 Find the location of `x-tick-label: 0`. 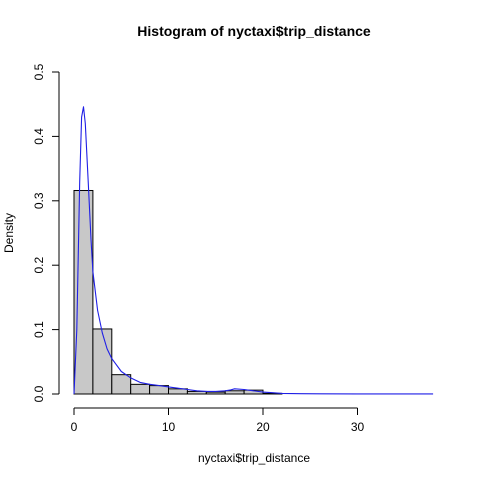

x-tick-label: 0 is located at coordinates (74, 427).